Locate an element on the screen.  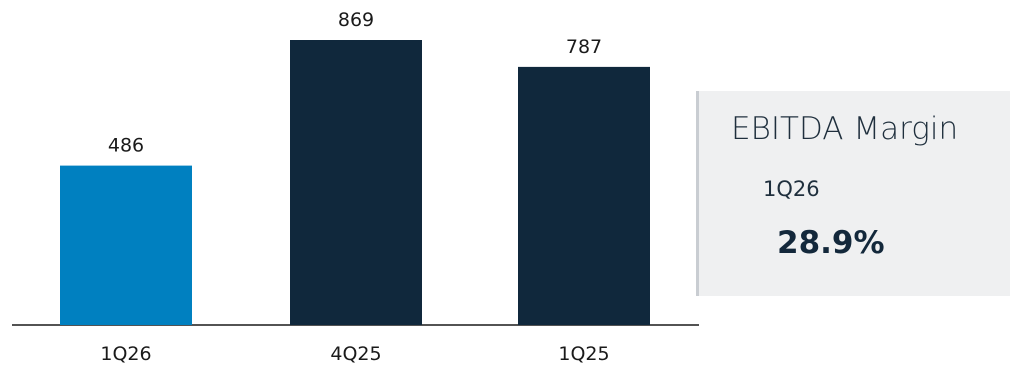
x-tick-label-1q26: 1Q26 is located at coordinates (125, 354).